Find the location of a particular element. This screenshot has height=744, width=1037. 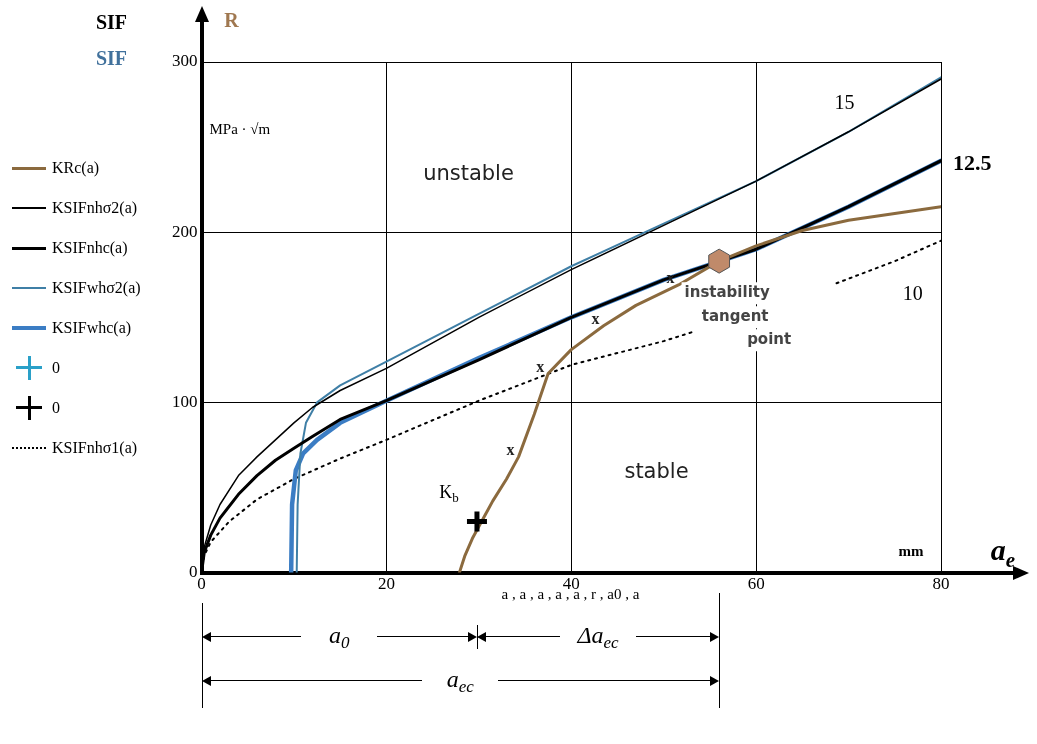

x-tick-label: 60 is located at coordinates (756, 584).